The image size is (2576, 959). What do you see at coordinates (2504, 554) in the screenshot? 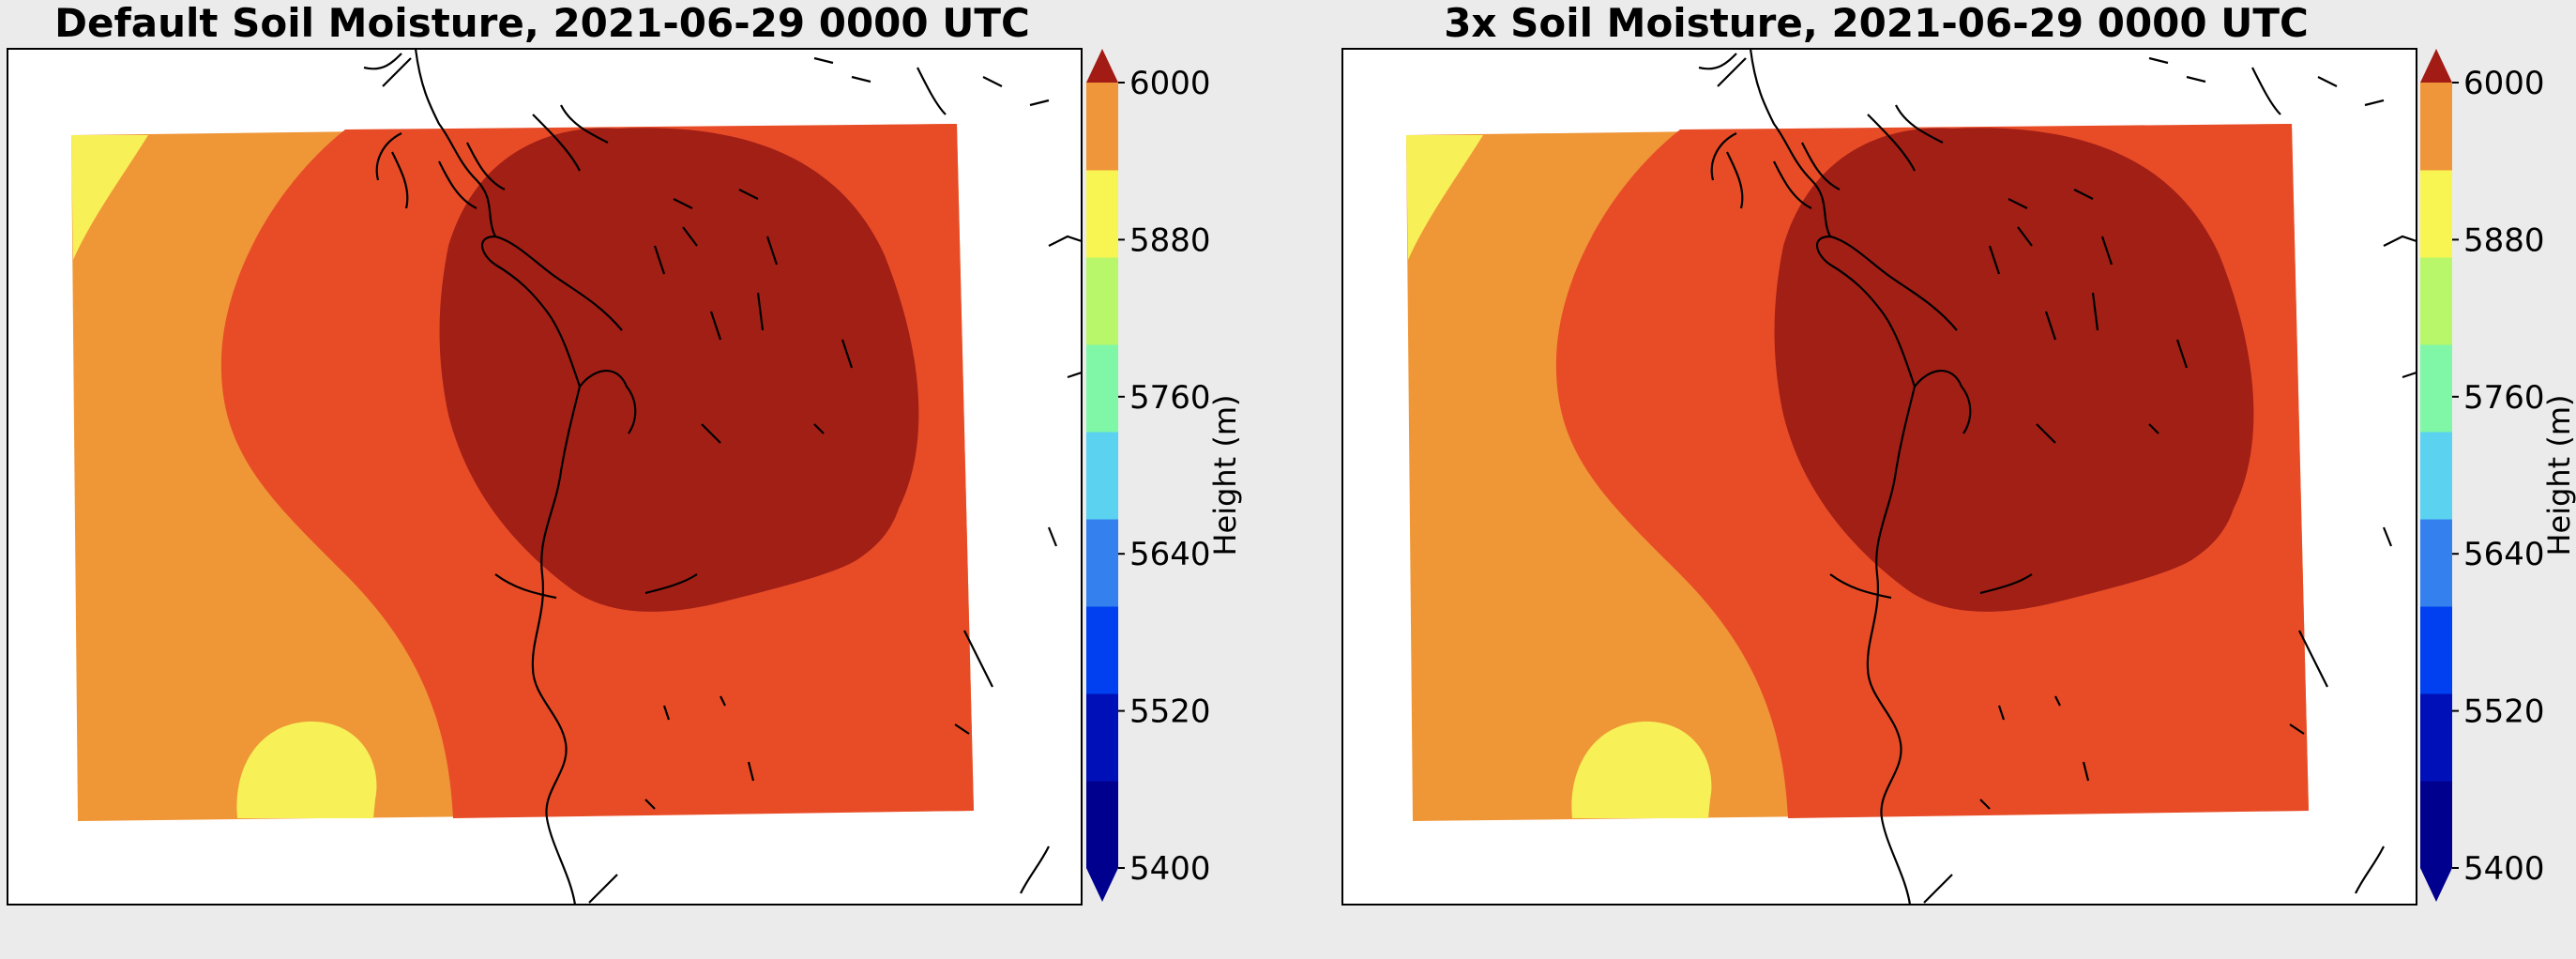
I see `colorbar-tick-label-3x: 5640` at bounding box center [2504, 554].